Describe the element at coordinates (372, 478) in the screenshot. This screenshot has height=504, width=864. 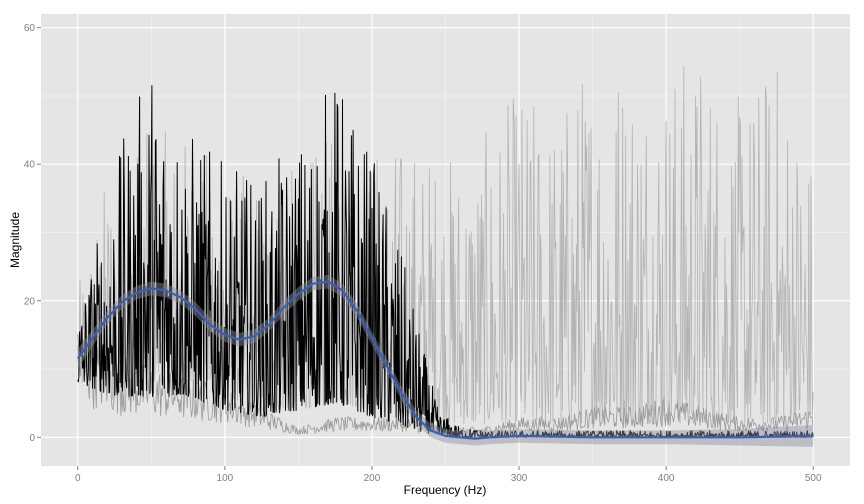
I see `x-tick-label: 200` at that location.